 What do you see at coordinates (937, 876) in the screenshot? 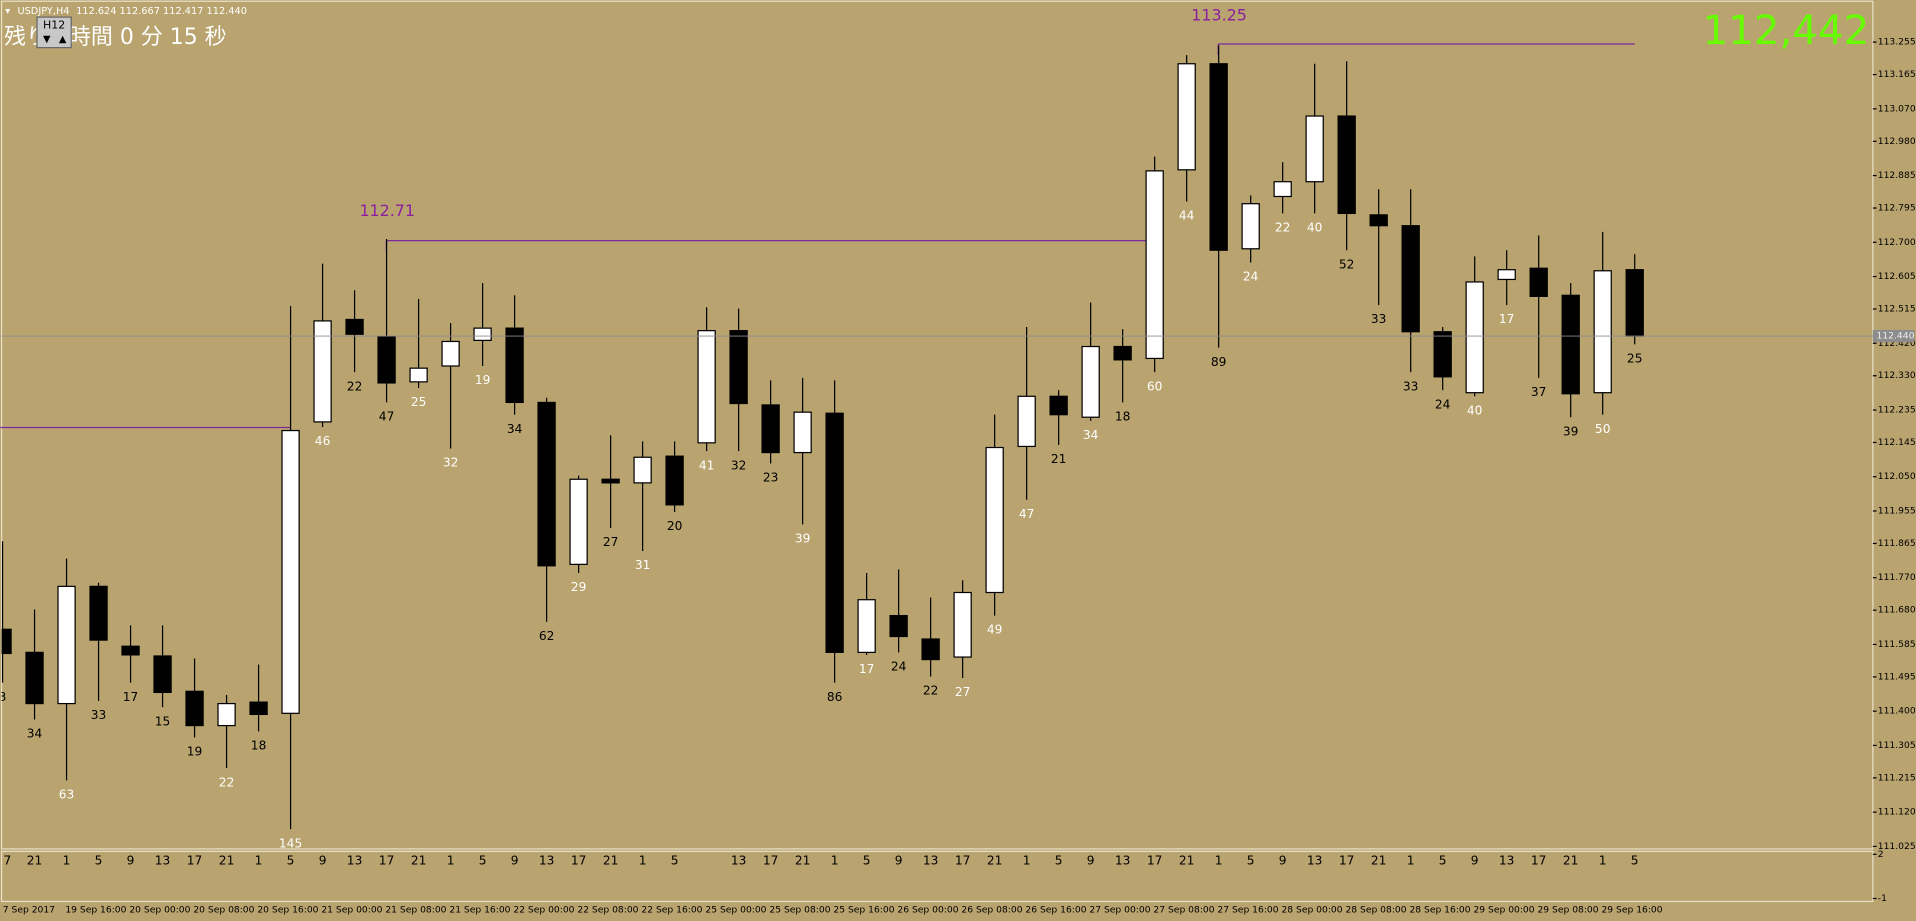
I see `sub-frame` at bounding box center [937, 876].